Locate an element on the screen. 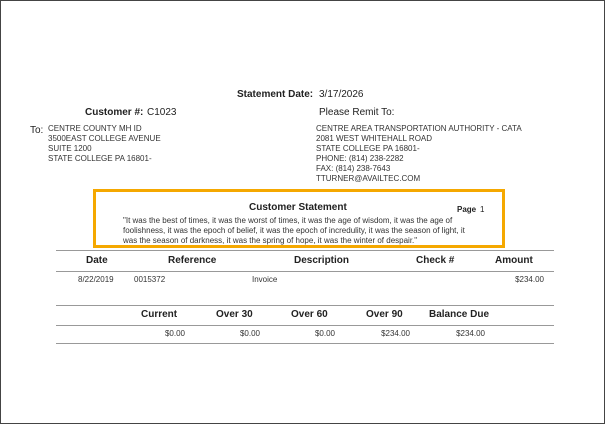 This screenshot has width=605, height=424. address-line: PHONE: (814) 238-2282 is located at coordinates (360, 158).